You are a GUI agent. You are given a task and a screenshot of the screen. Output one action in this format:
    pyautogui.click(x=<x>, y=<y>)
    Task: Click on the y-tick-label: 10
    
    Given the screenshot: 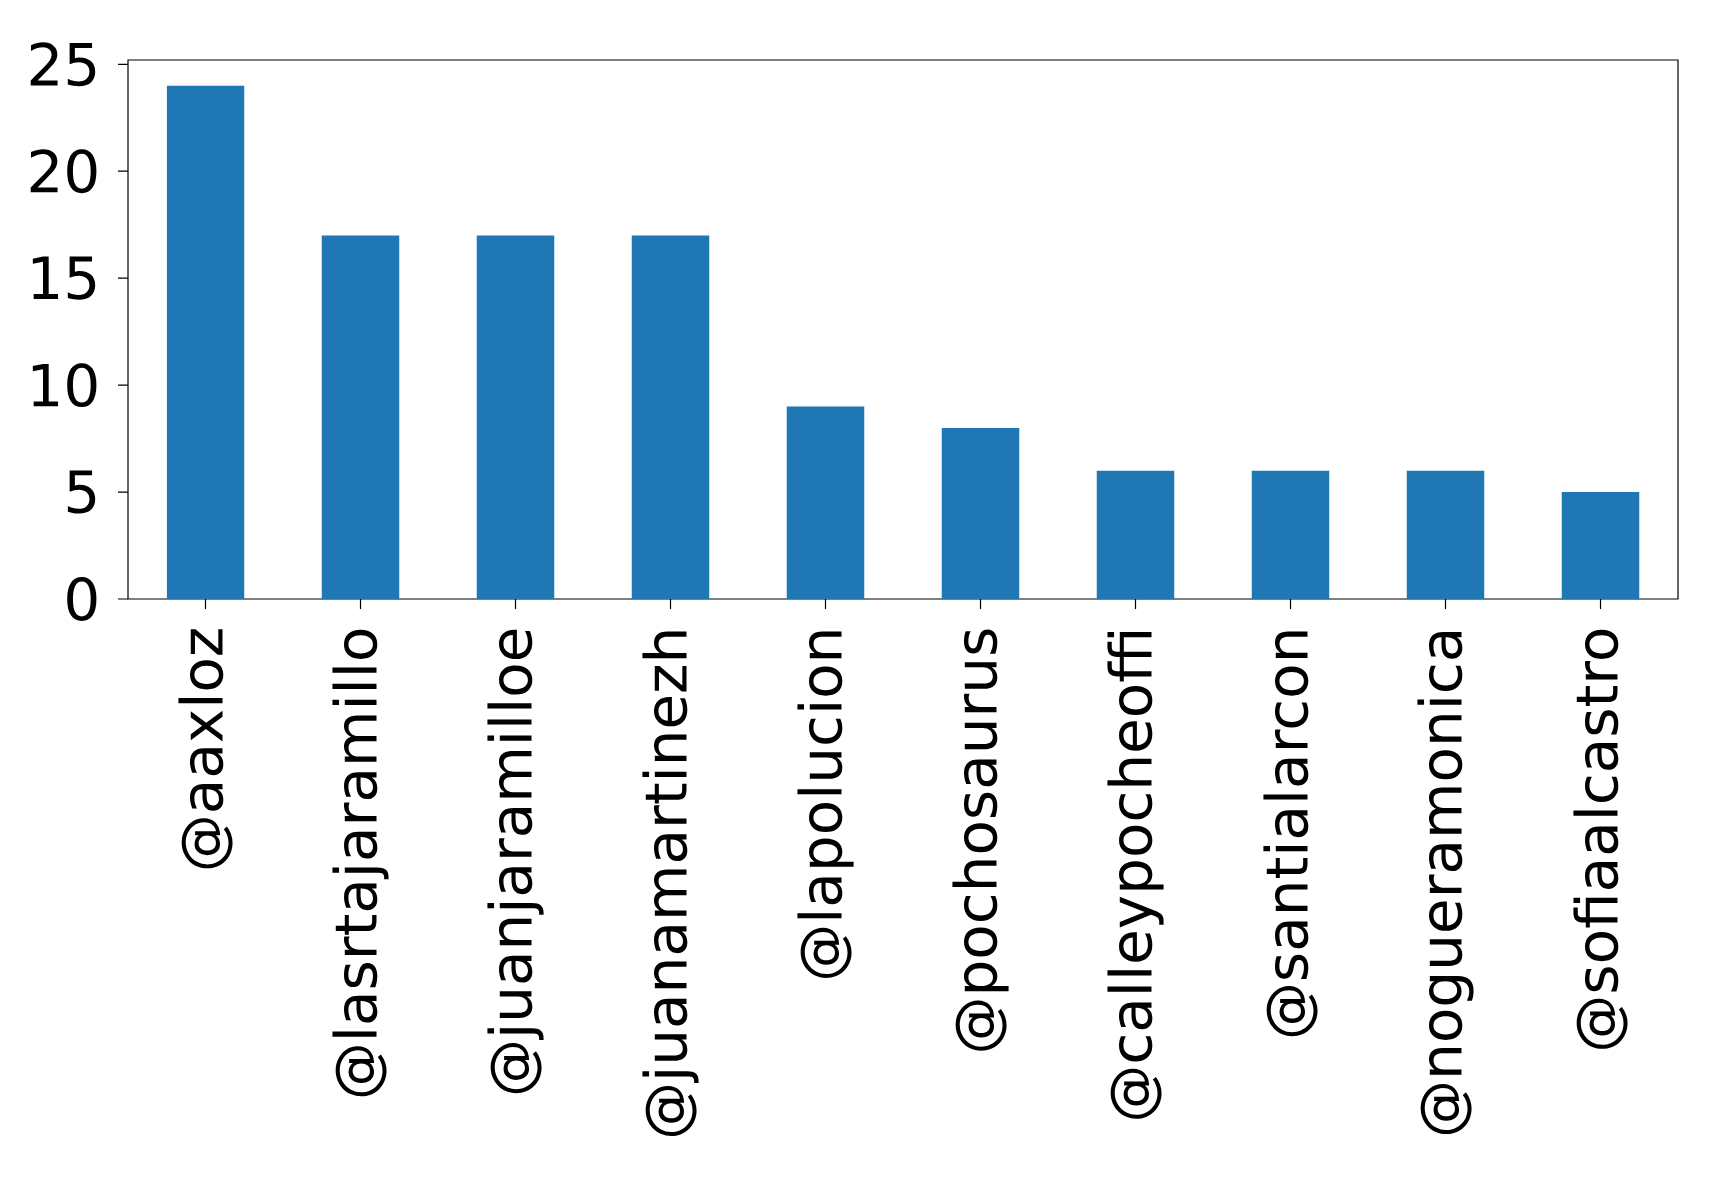 What is the action you would take?
    pyautogui.click(x=64, y=385)
    